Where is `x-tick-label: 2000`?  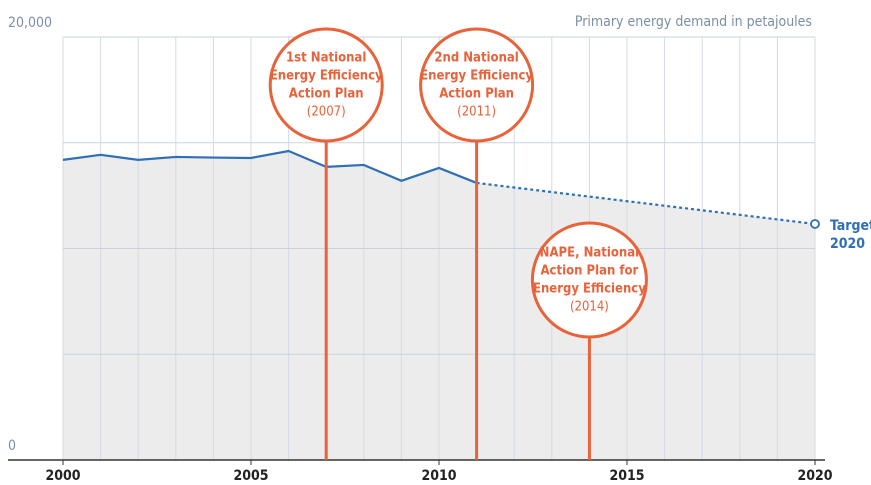 x-tick-label: 2000 is located at coordinates (62, 476).